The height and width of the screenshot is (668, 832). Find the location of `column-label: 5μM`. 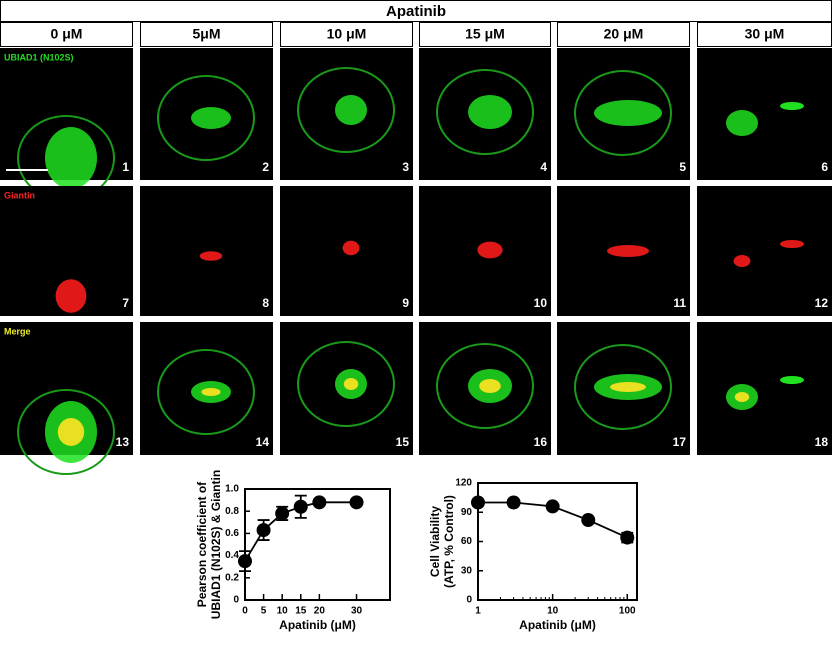

column-label: 5μM is located at coordinates (206, 34).